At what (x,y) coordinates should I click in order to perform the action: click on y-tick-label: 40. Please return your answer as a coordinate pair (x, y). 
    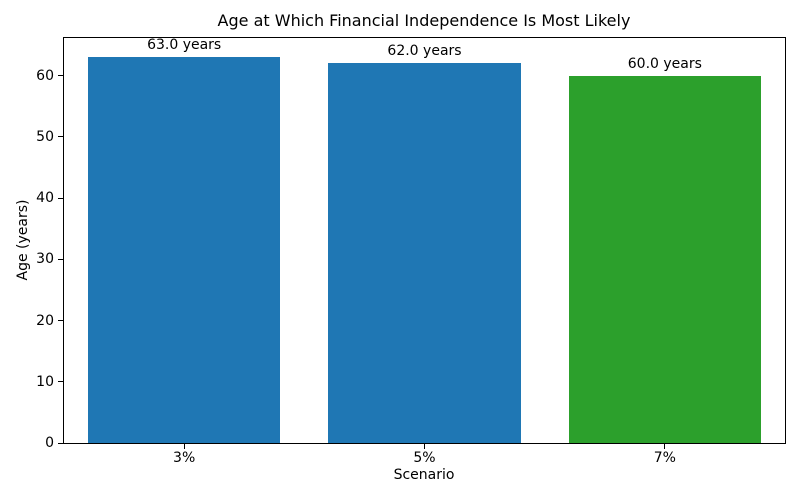
    Looking at the image, I should click on (45, 198).